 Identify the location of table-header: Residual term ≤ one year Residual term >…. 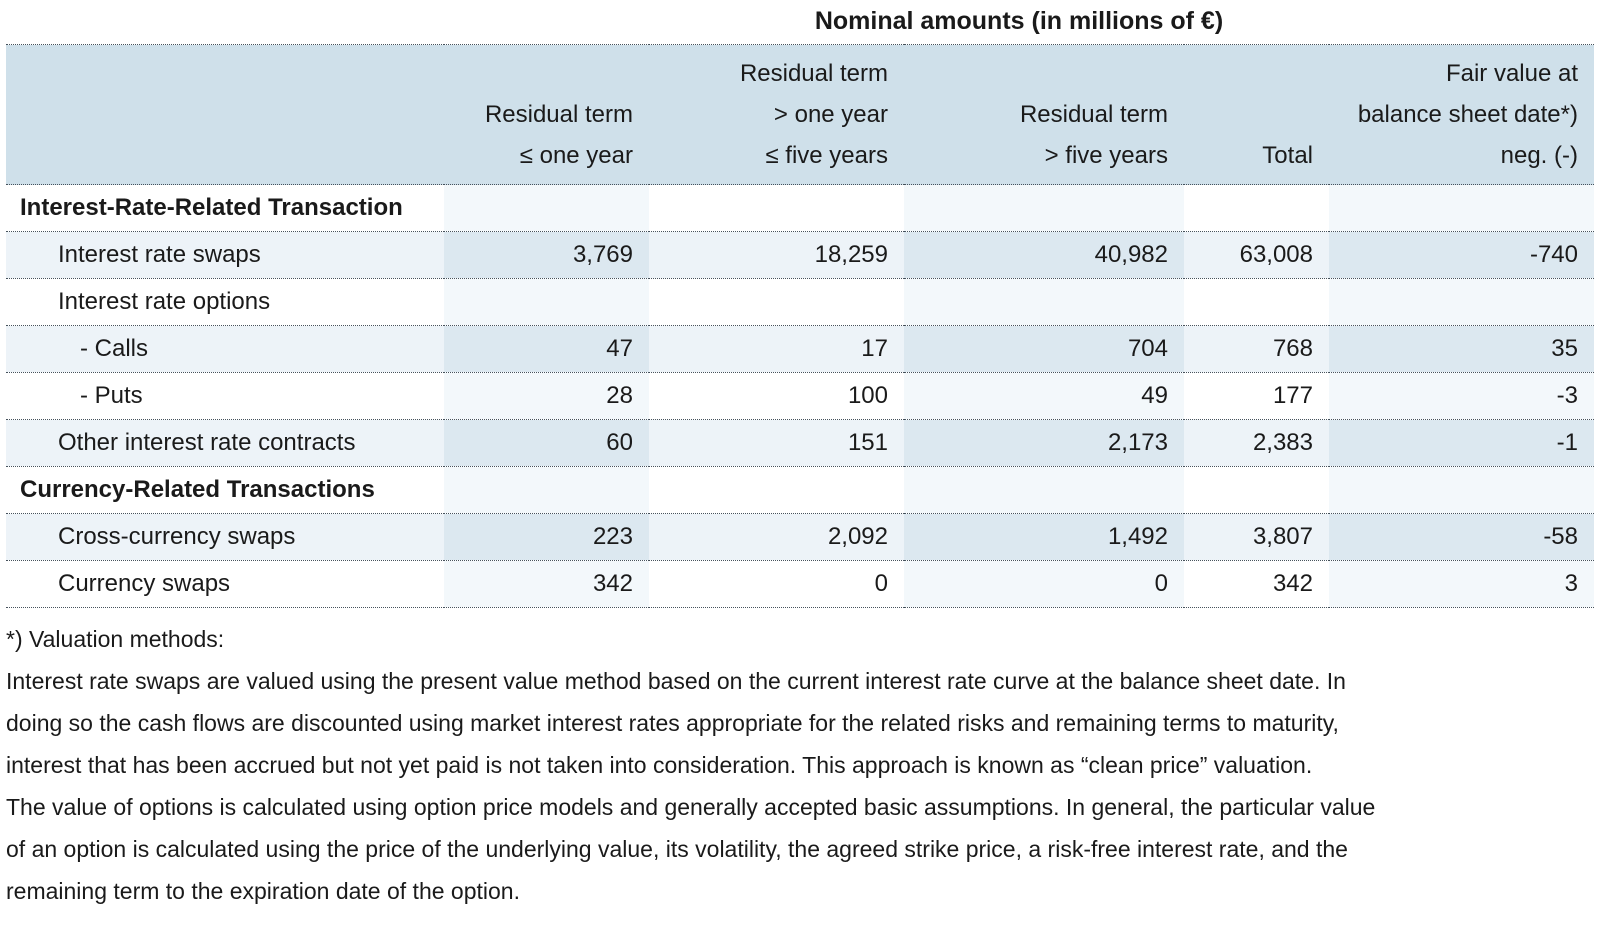
(800, 114).